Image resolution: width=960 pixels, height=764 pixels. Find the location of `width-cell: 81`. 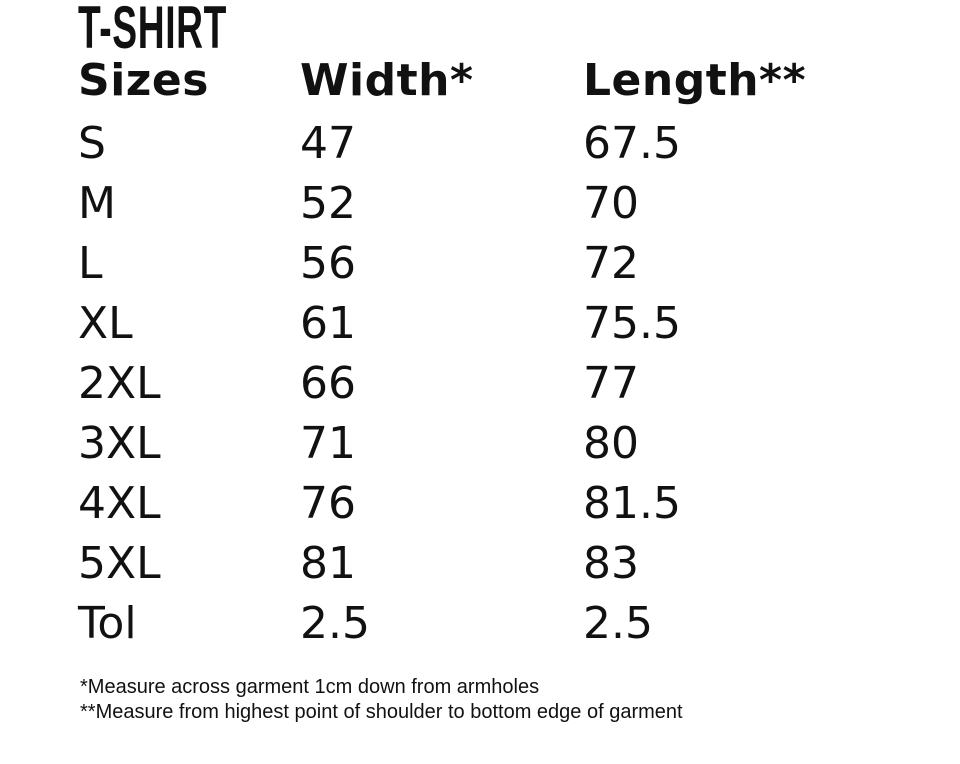

width-cell: 81 is located at coordinates (328, 563).